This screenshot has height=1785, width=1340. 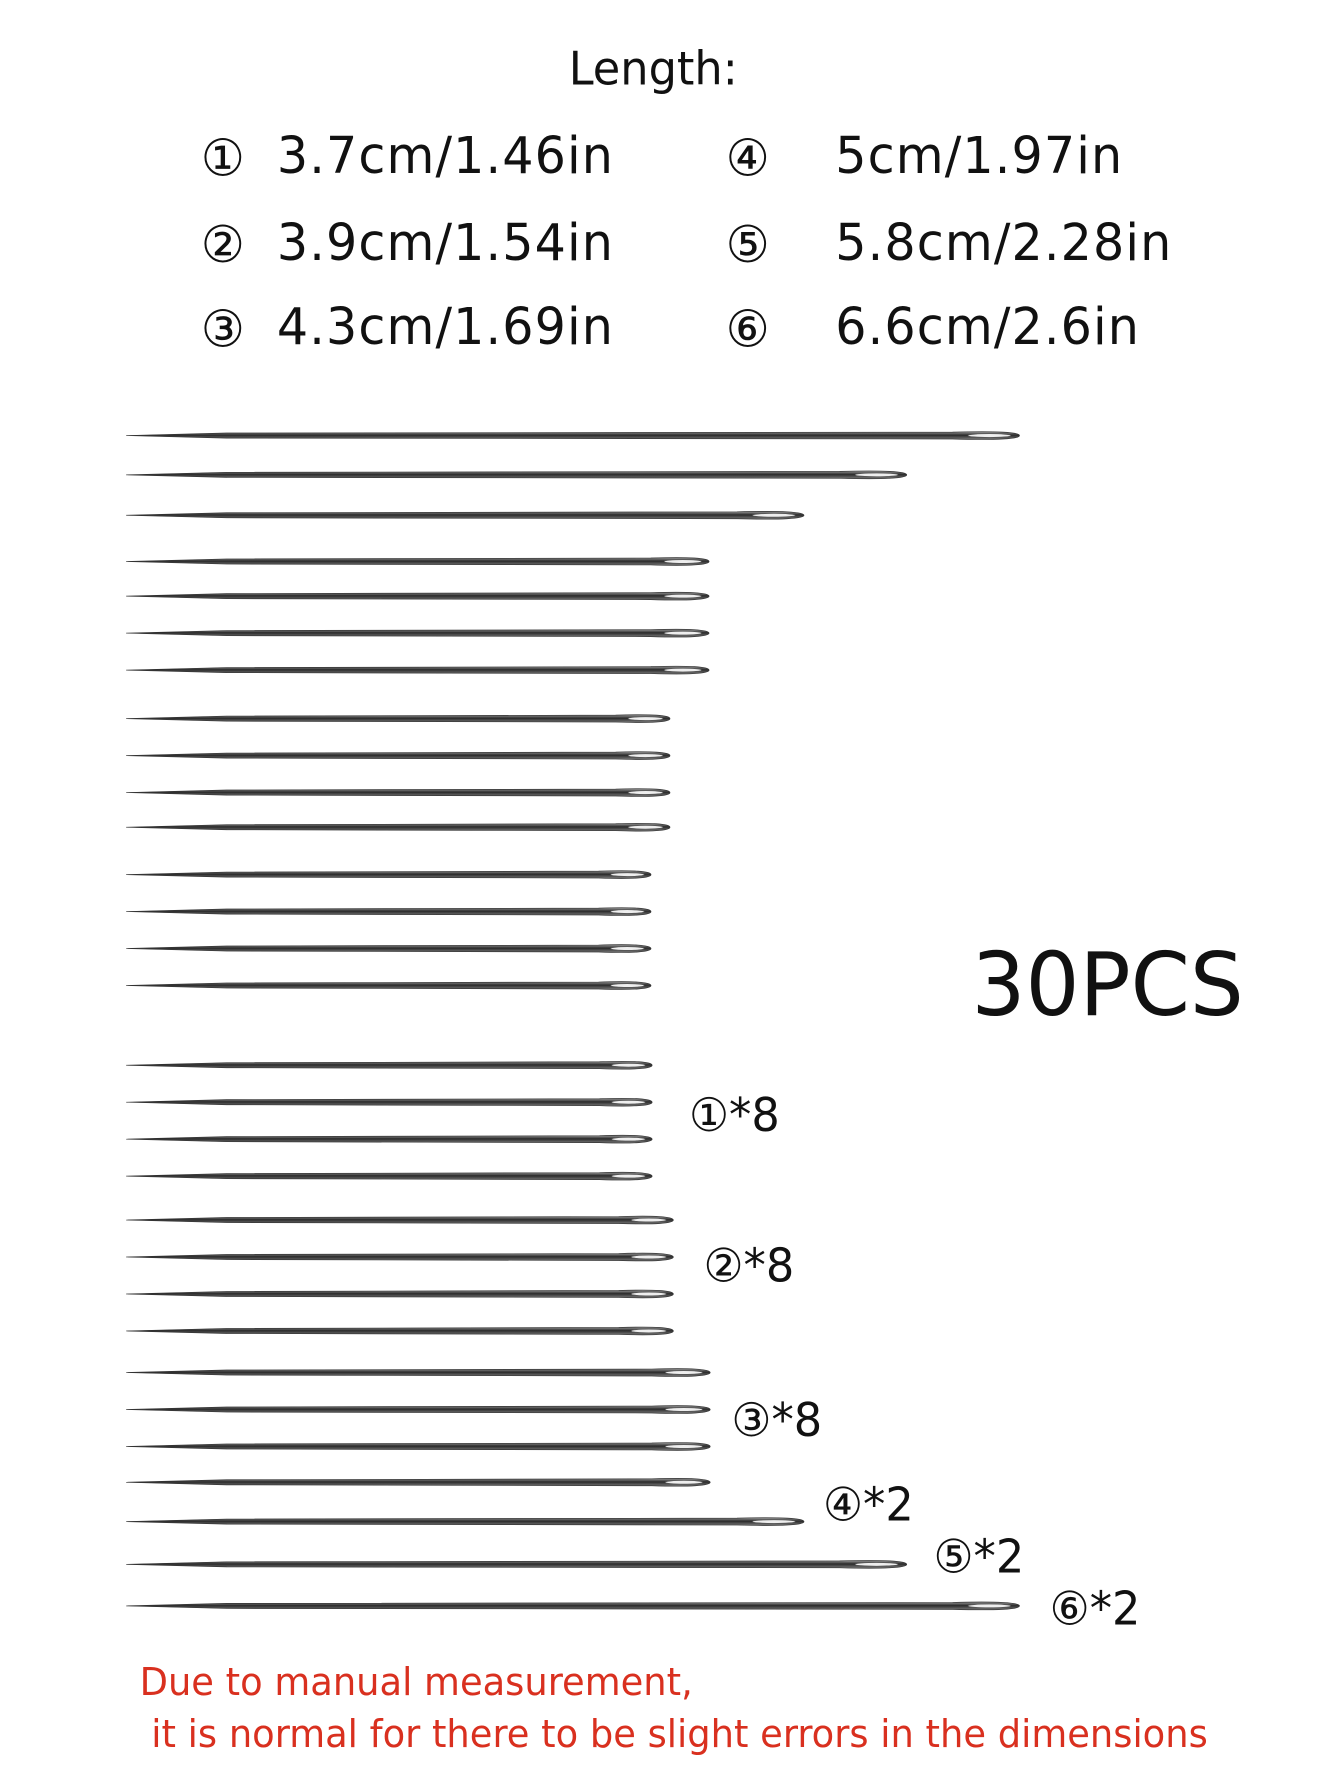 I want to click on count-label: ⑥*2, so click(x=1095, y=1609).